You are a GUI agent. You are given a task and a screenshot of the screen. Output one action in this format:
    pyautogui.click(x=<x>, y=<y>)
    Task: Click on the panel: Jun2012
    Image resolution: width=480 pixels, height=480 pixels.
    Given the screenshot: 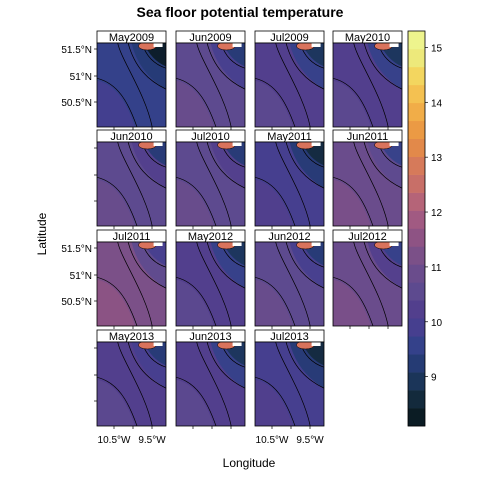 What is the action you would take?
    pyautogui.click(x=289, y=279)
    